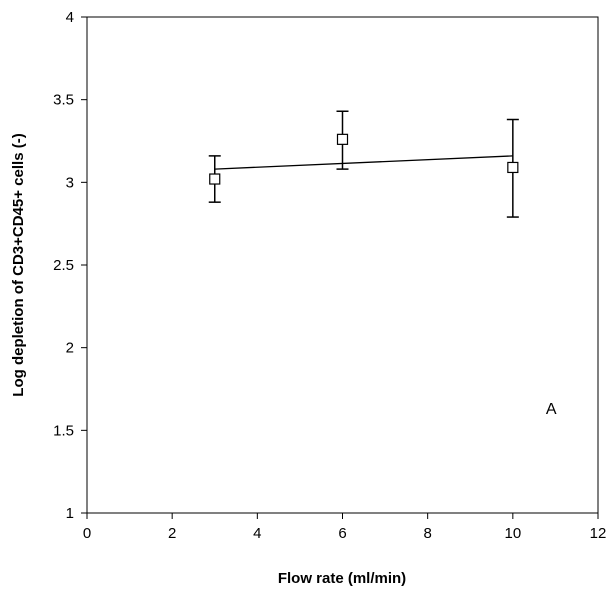 This screenshot has width=615, height=602. I want to click on y-axis-ticks: 1 1.5 2 2.5 3 3.5 4, so click(70, 265).